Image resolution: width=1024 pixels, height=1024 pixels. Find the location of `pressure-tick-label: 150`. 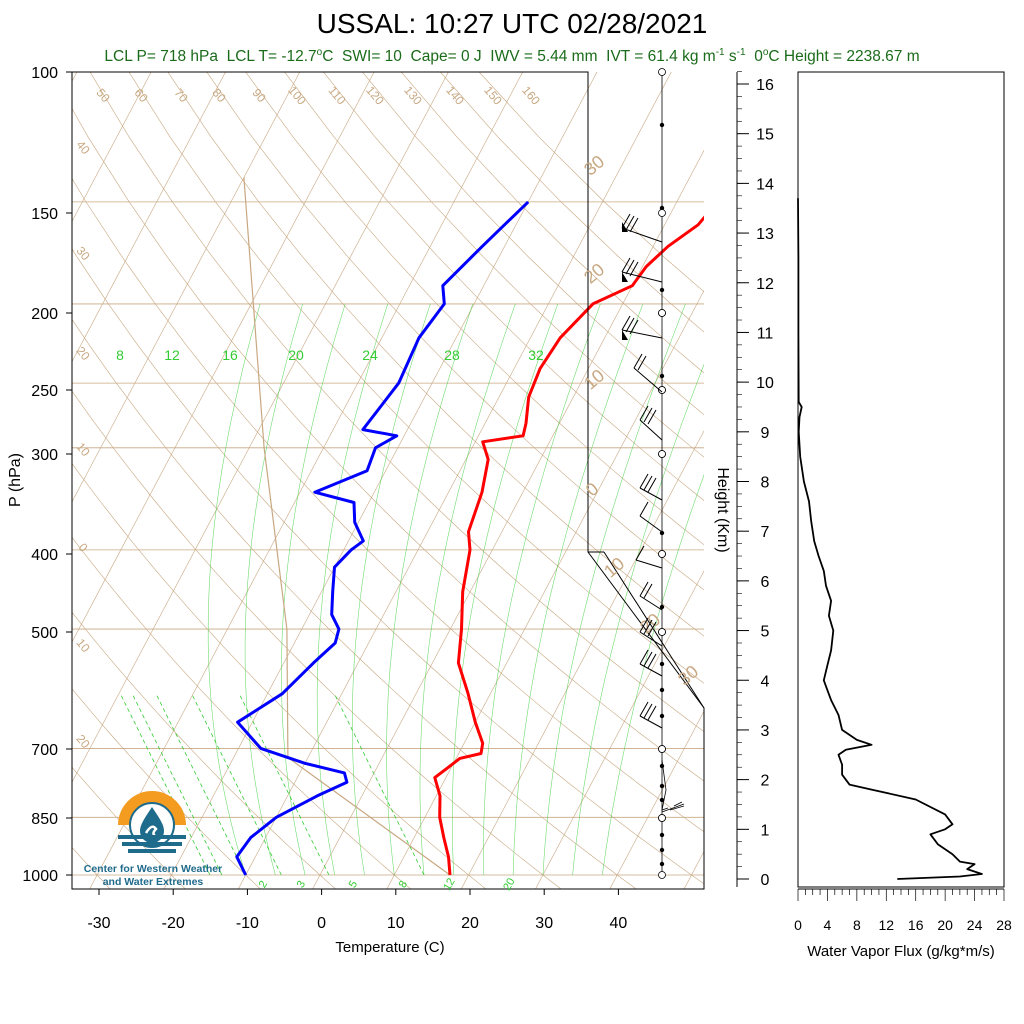

pressure-tick-label: 150 is located at coordinates (44, 214).